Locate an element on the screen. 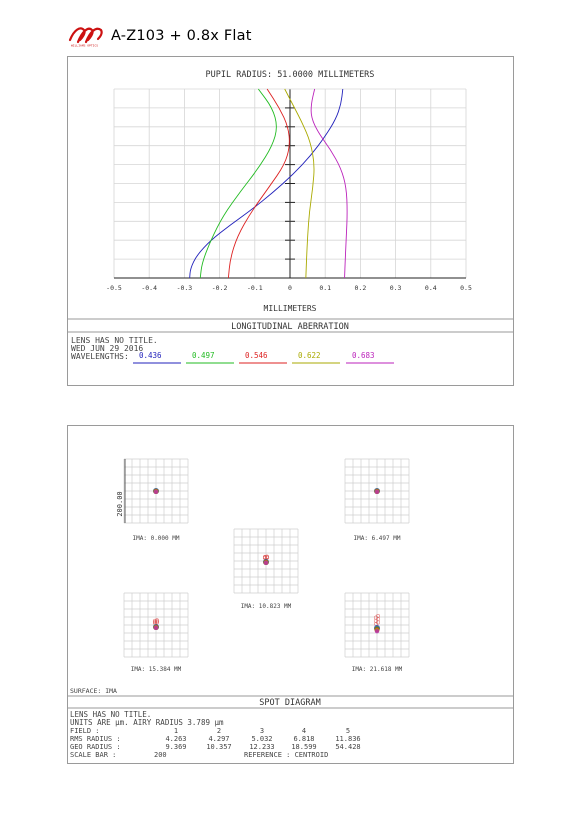 The image size is (575, 814). rms-value: 5.032 is located at coordinates (261, 739).